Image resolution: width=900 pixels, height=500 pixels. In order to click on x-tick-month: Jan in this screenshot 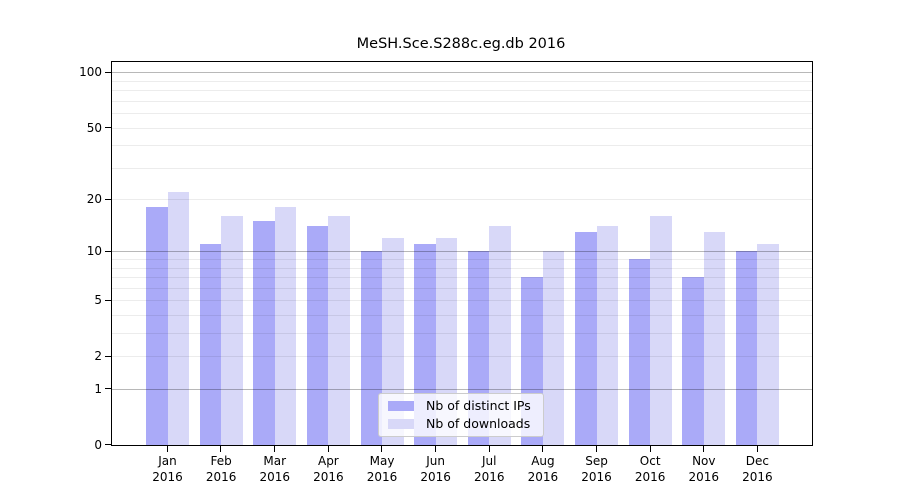, I will do `click(167, 461)`.